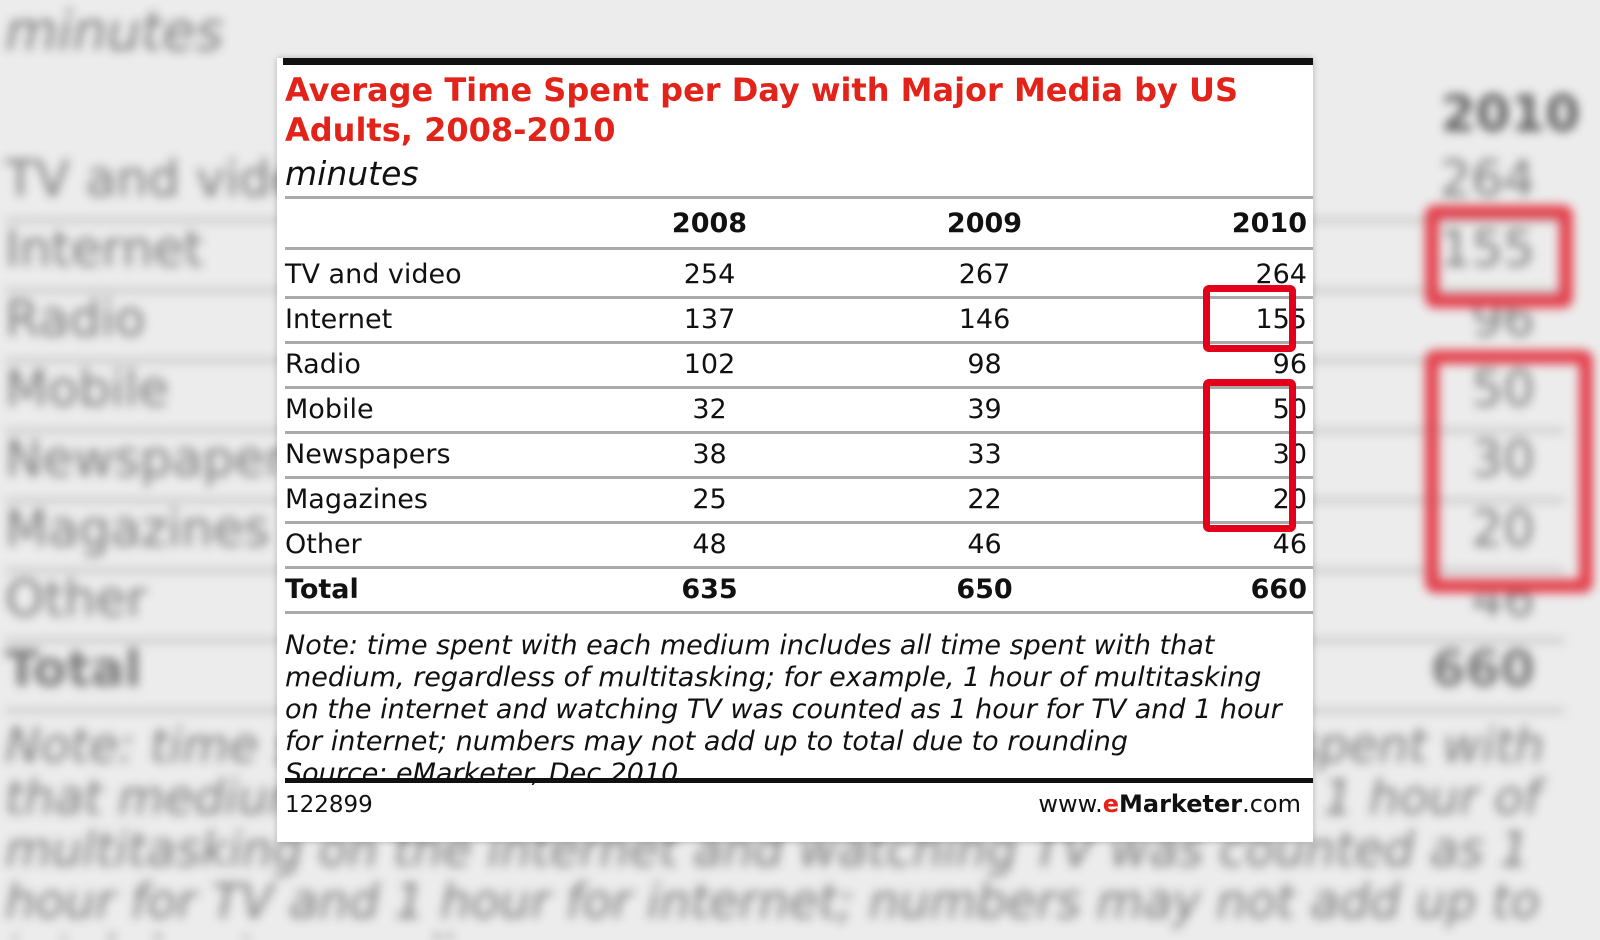 Image resolution: width=1600 pixels, height=940 pixels. Describe the element at coordinates (984, 223) in the screenshot. I see `column-header-2009: 2009` at that location.